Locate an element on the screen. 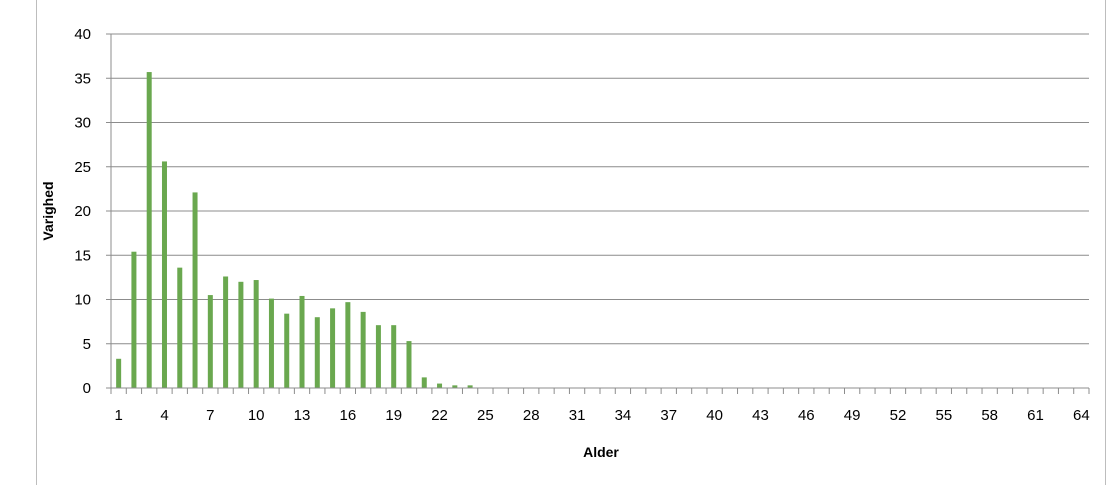  x-tick-label: 7 is located at coordinates (210, 415).